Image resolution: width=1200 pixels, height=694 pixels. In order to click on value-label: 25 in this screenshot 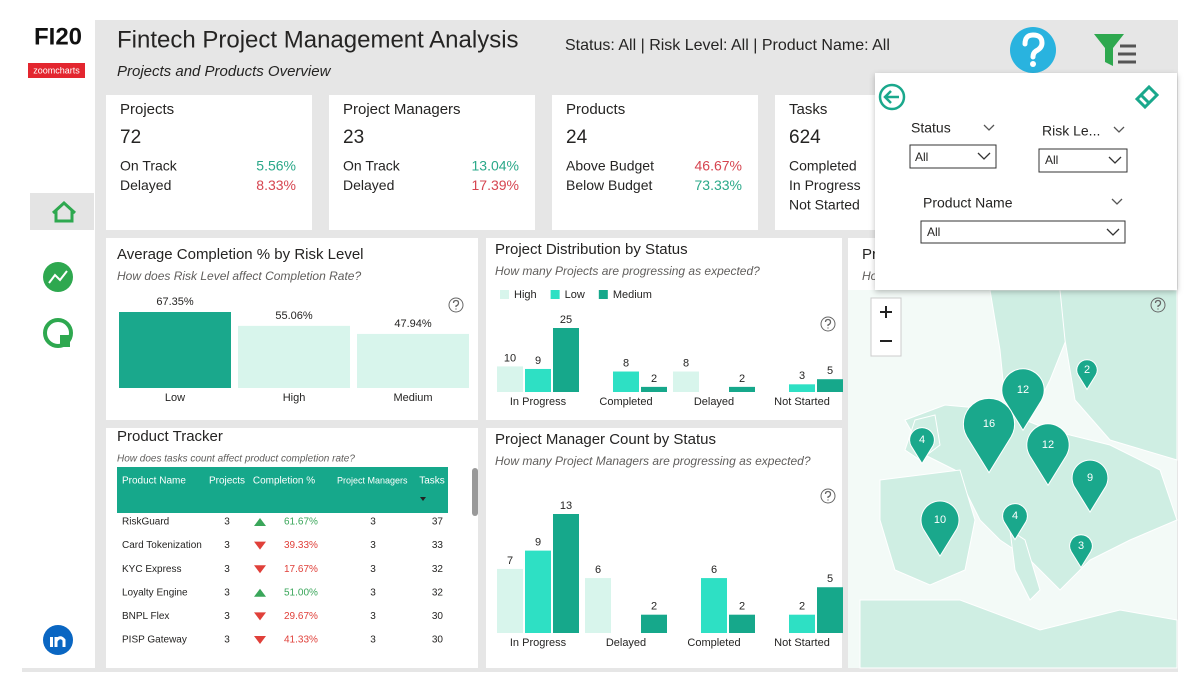, I will do `click(566, 320)`.